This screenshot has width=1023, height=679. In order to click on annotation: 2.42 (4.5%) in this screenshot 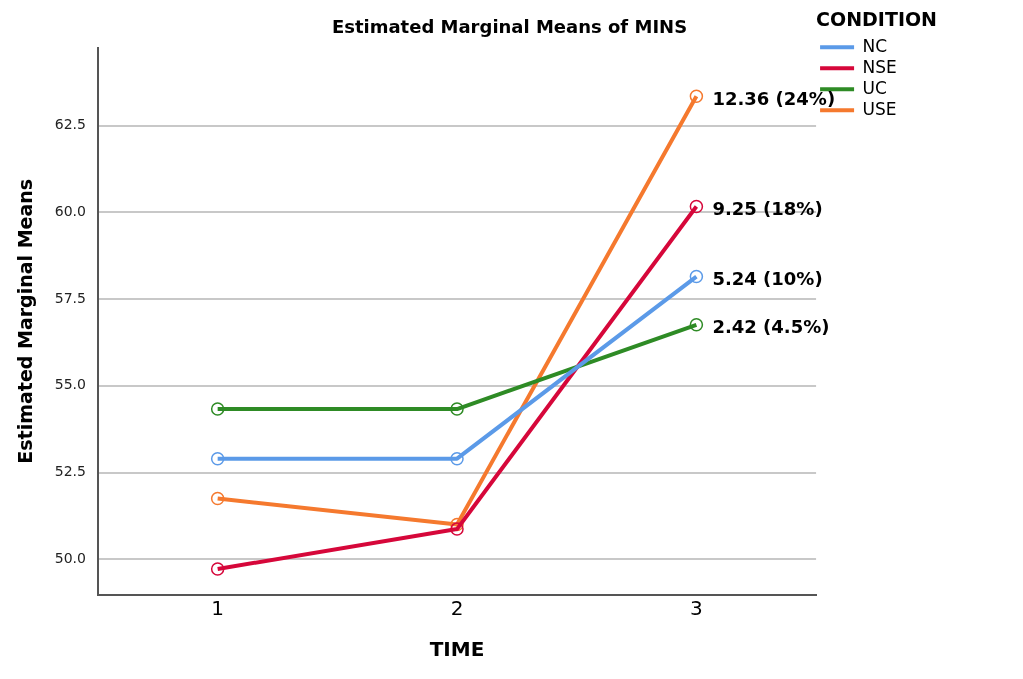, I will do `click(771, 327)`.